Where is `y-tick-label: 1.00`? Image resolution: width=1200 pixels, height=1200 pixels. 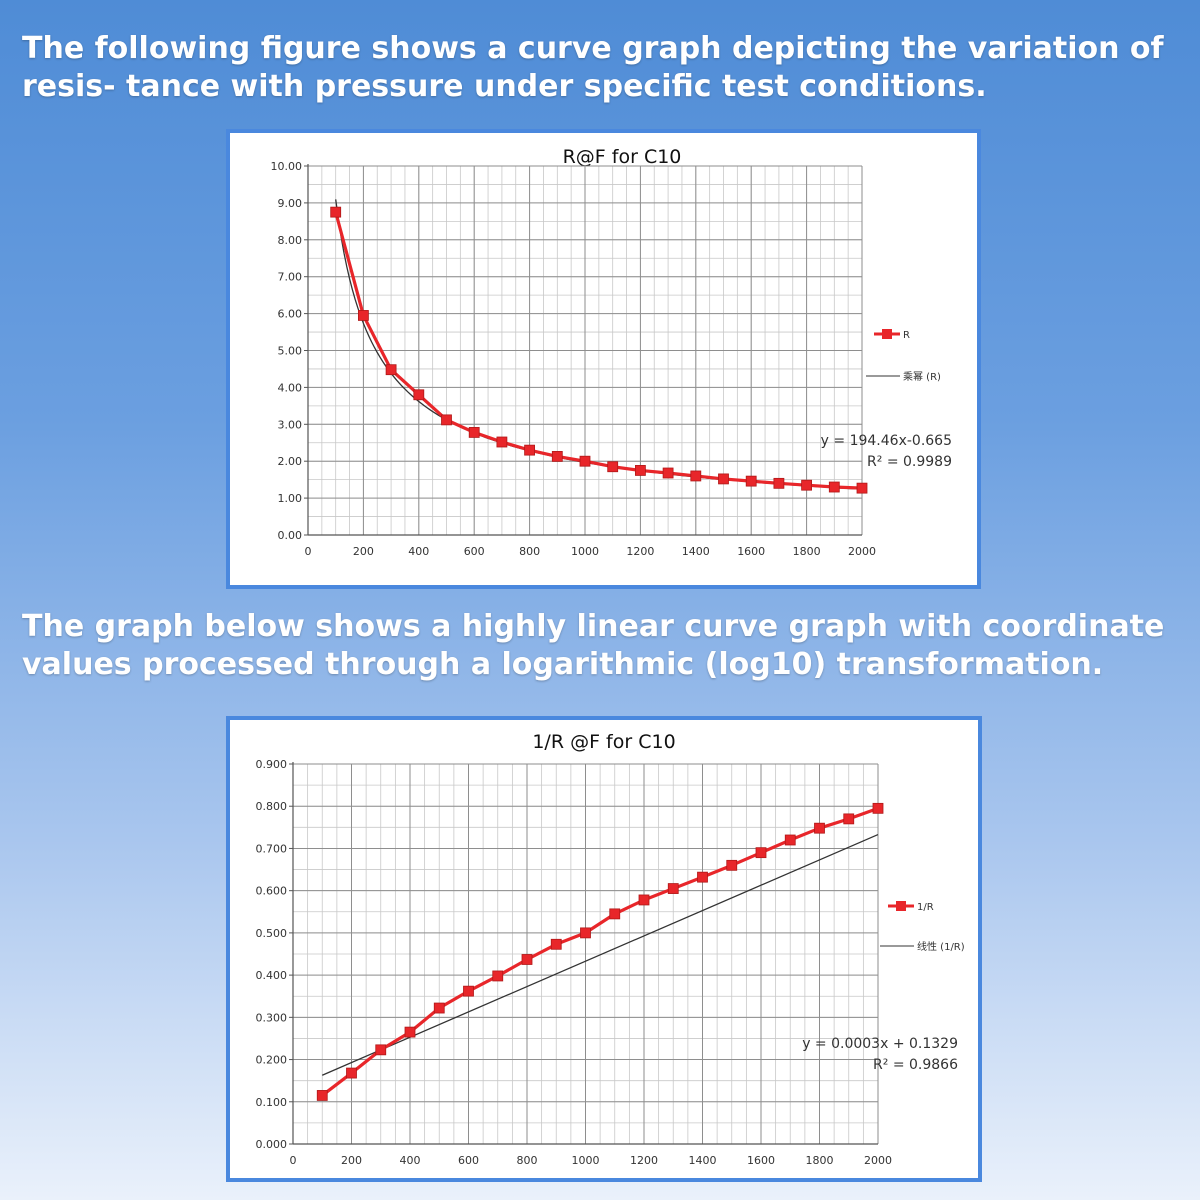
y-tick-label: 1.00 is located at coordinates (290, 498).